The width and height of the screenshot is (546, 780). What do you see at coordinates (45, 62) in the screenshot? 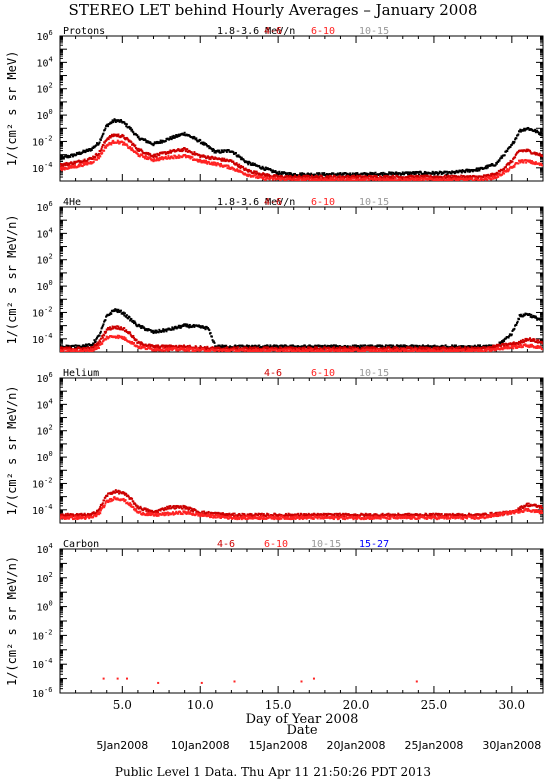
I see `y-tick-label: 104` at bounding box center [45, 62].